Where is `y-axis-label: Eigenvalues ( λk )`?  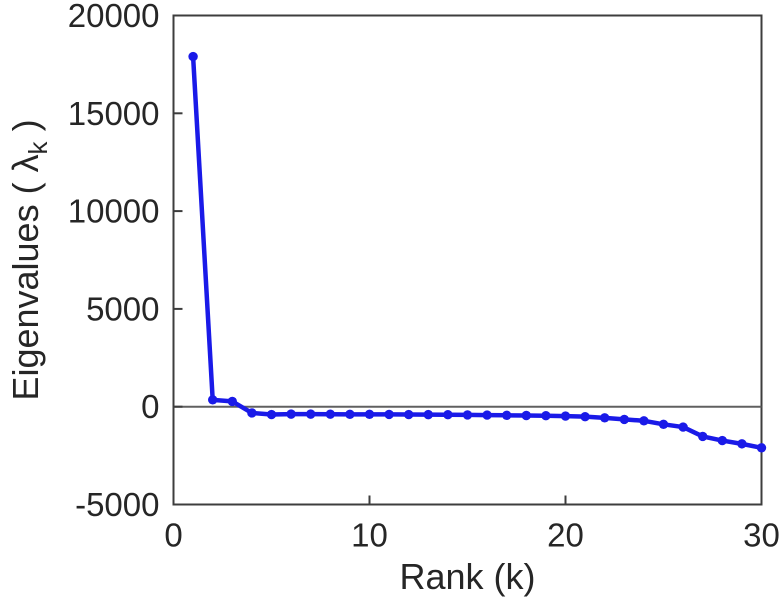
y-axis-label: Eigenvalues ( λk ) is located at coordinates (29, 259).